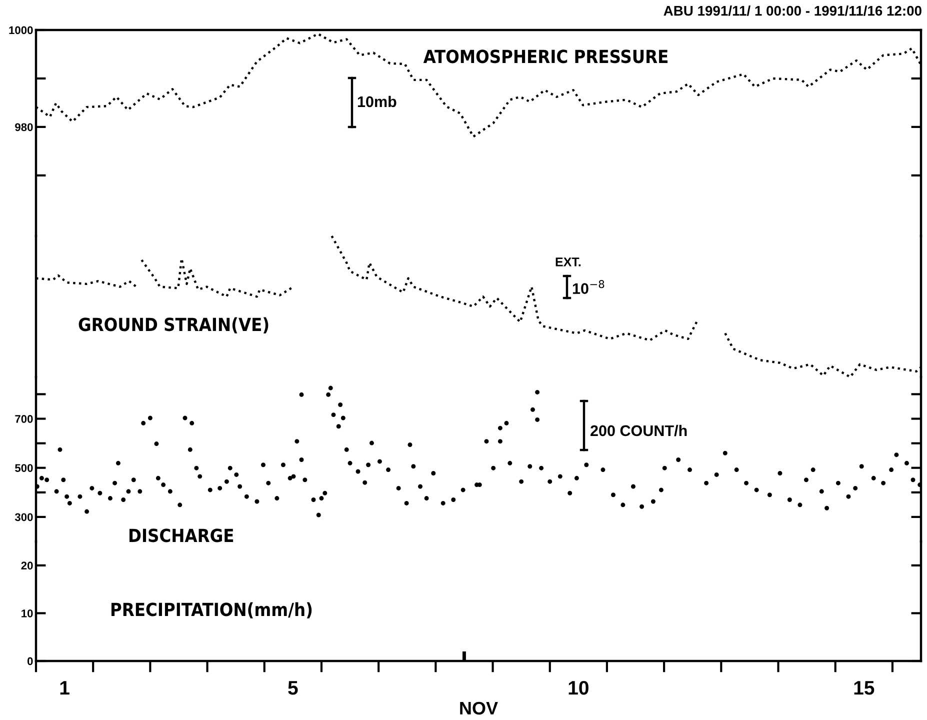  What do you see at coordinates (24, 419) in the screenshot?
I see `y-tick-label: 700` at bounding box center [24, 419].